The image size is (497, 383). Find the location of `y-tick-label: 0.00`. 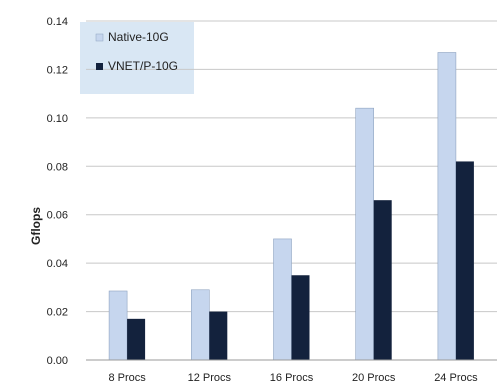

y-tick-label: 0.00 is located at coordinates (57, 361).